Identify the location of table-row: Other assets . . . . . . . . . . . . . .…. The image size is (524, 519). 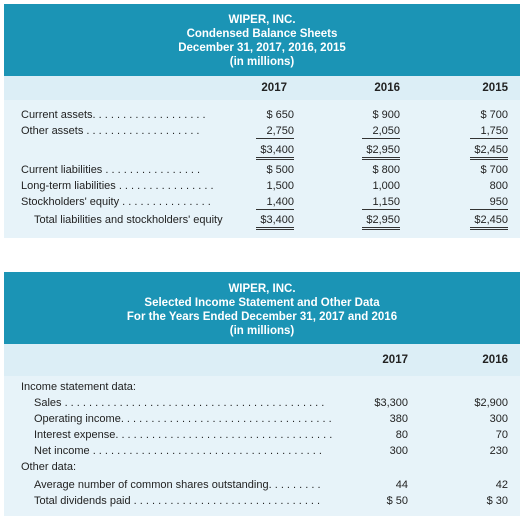
(262, 131).